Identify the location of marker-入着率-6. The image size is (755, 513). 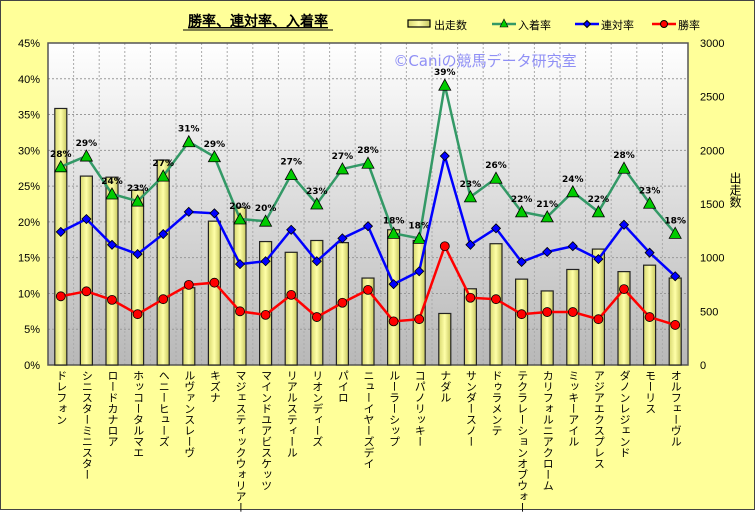
(214, 156).